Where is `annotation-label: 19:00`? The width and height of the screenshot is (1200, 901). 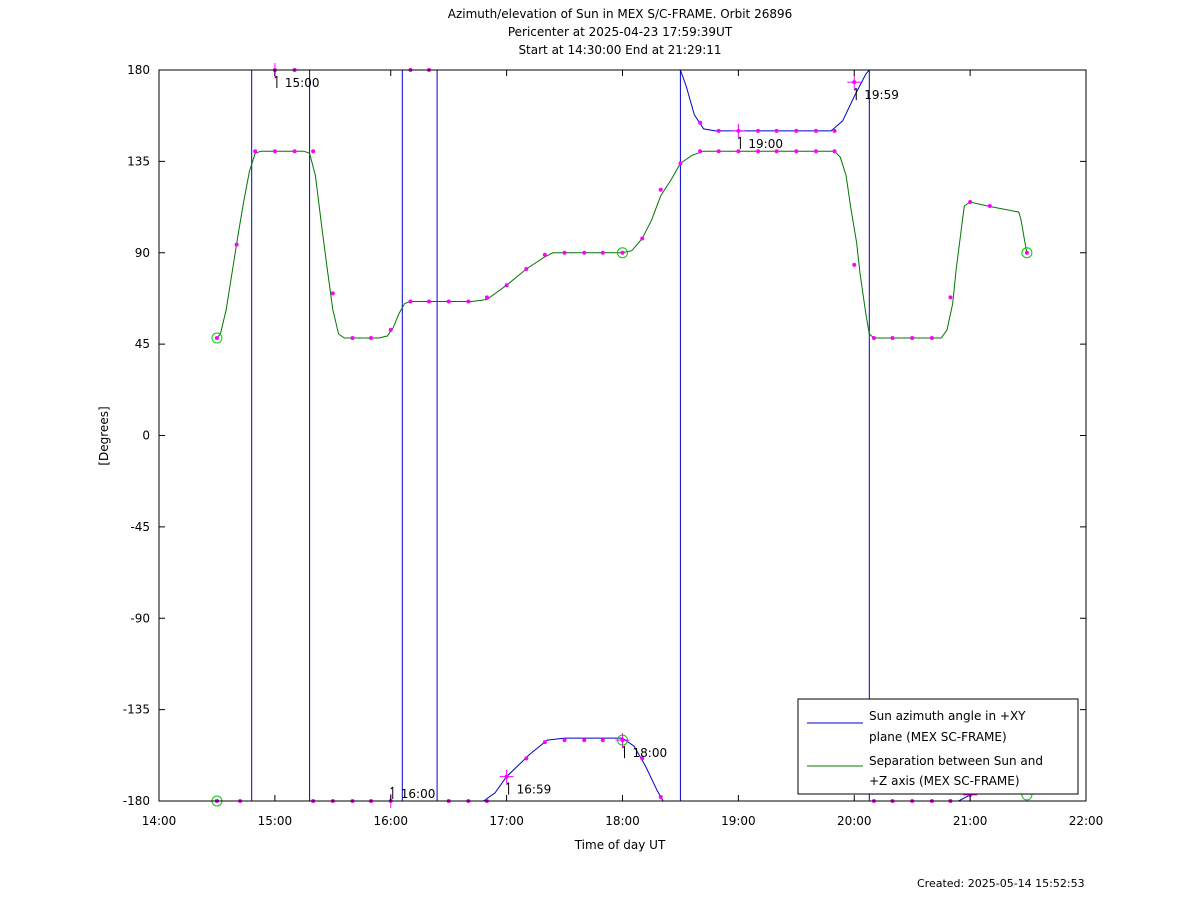
annotation-label: 19:00 is located at coordinates (765, 144).